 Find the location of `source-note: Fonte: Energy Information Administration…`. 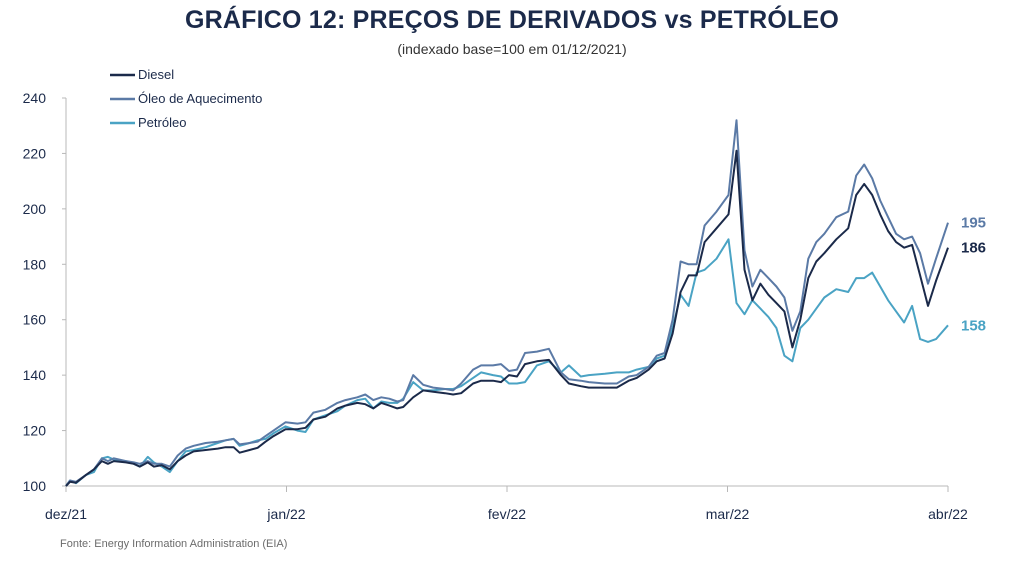

source-note: Fonte: Energy Information Administration… is located at coordinates (174, 544).